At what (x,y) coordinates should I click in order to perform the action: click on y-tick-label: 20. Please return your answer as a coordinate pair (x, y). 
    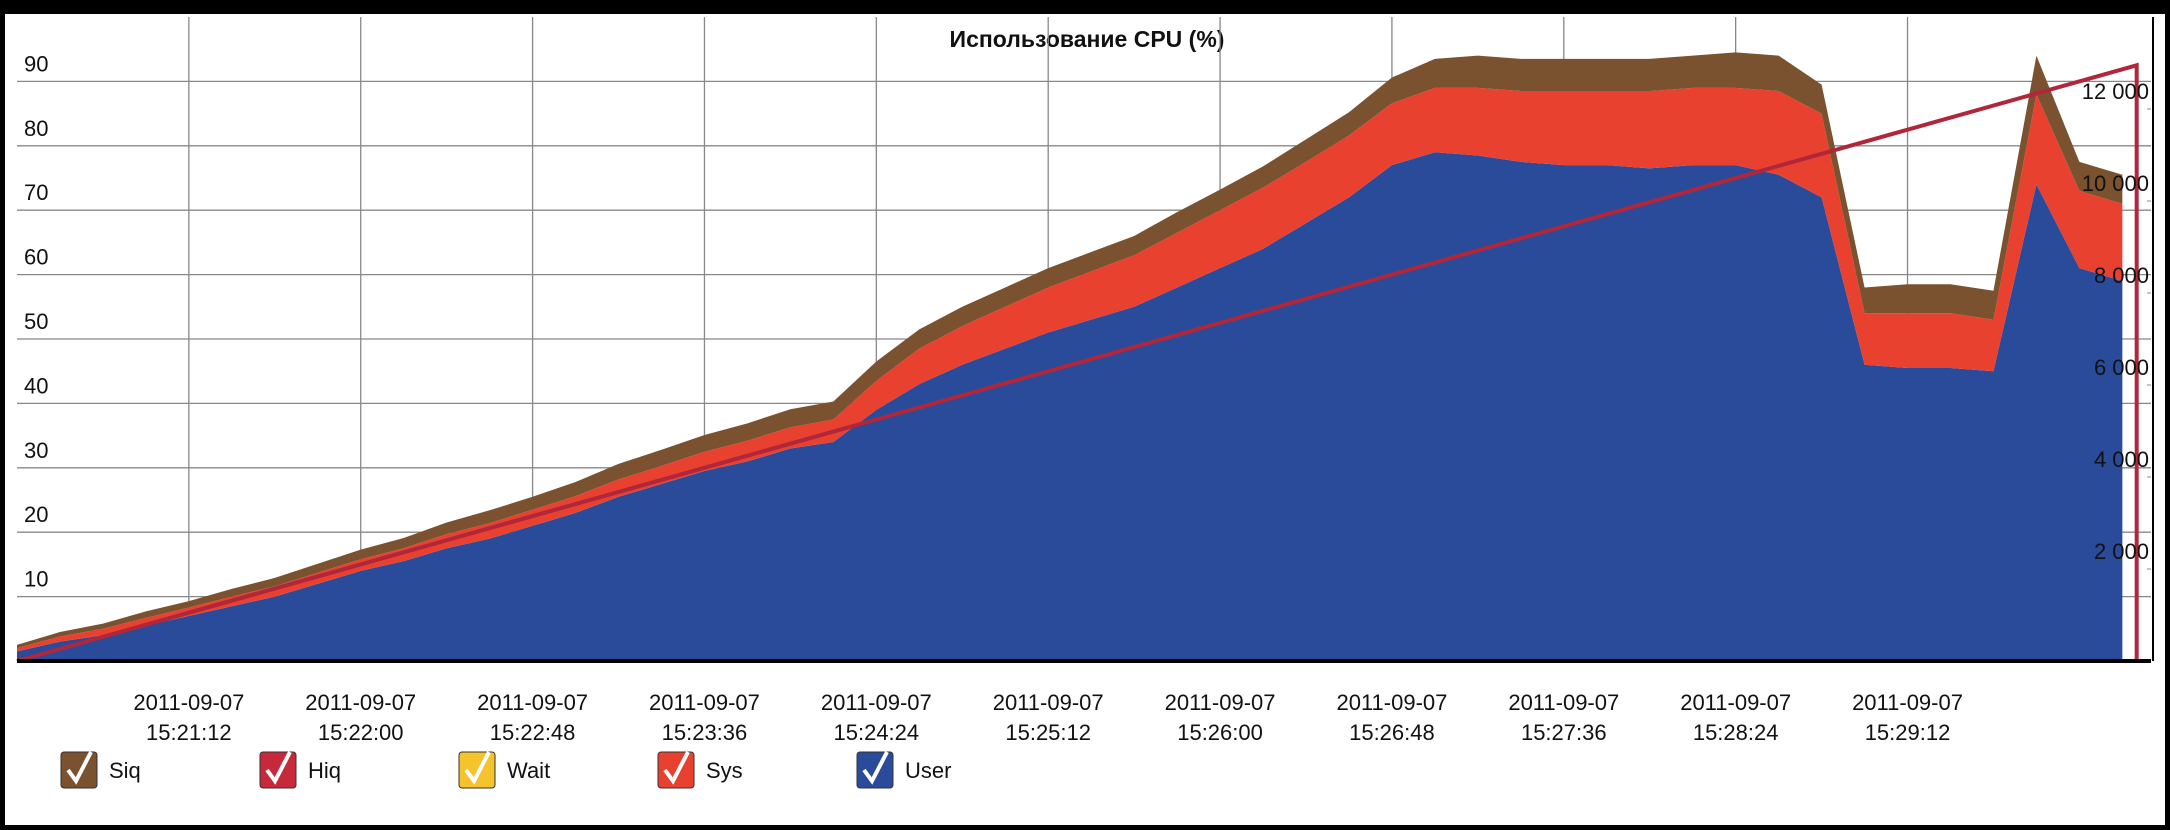
    Looking at the image, I should click on (36, 514).